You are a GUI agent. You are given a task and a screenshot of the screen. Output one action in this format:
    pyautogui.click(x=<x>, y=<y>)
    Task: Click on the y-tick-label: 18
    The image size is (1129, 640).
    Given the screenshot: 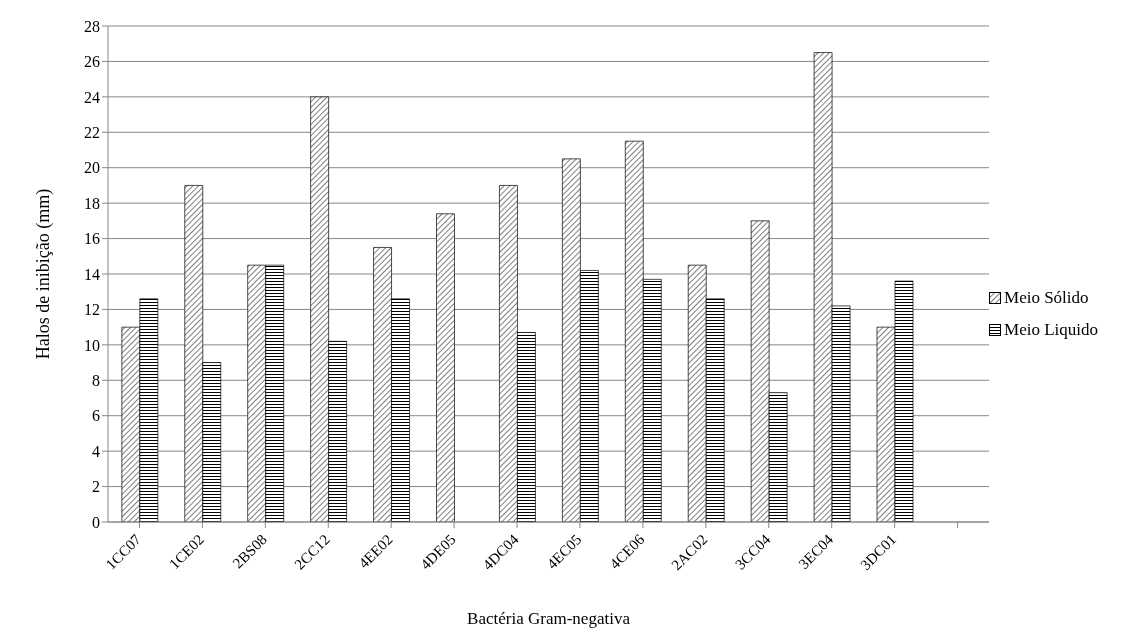 What is the action you would take?
    pyautogui.click(x=92, y=203)
    